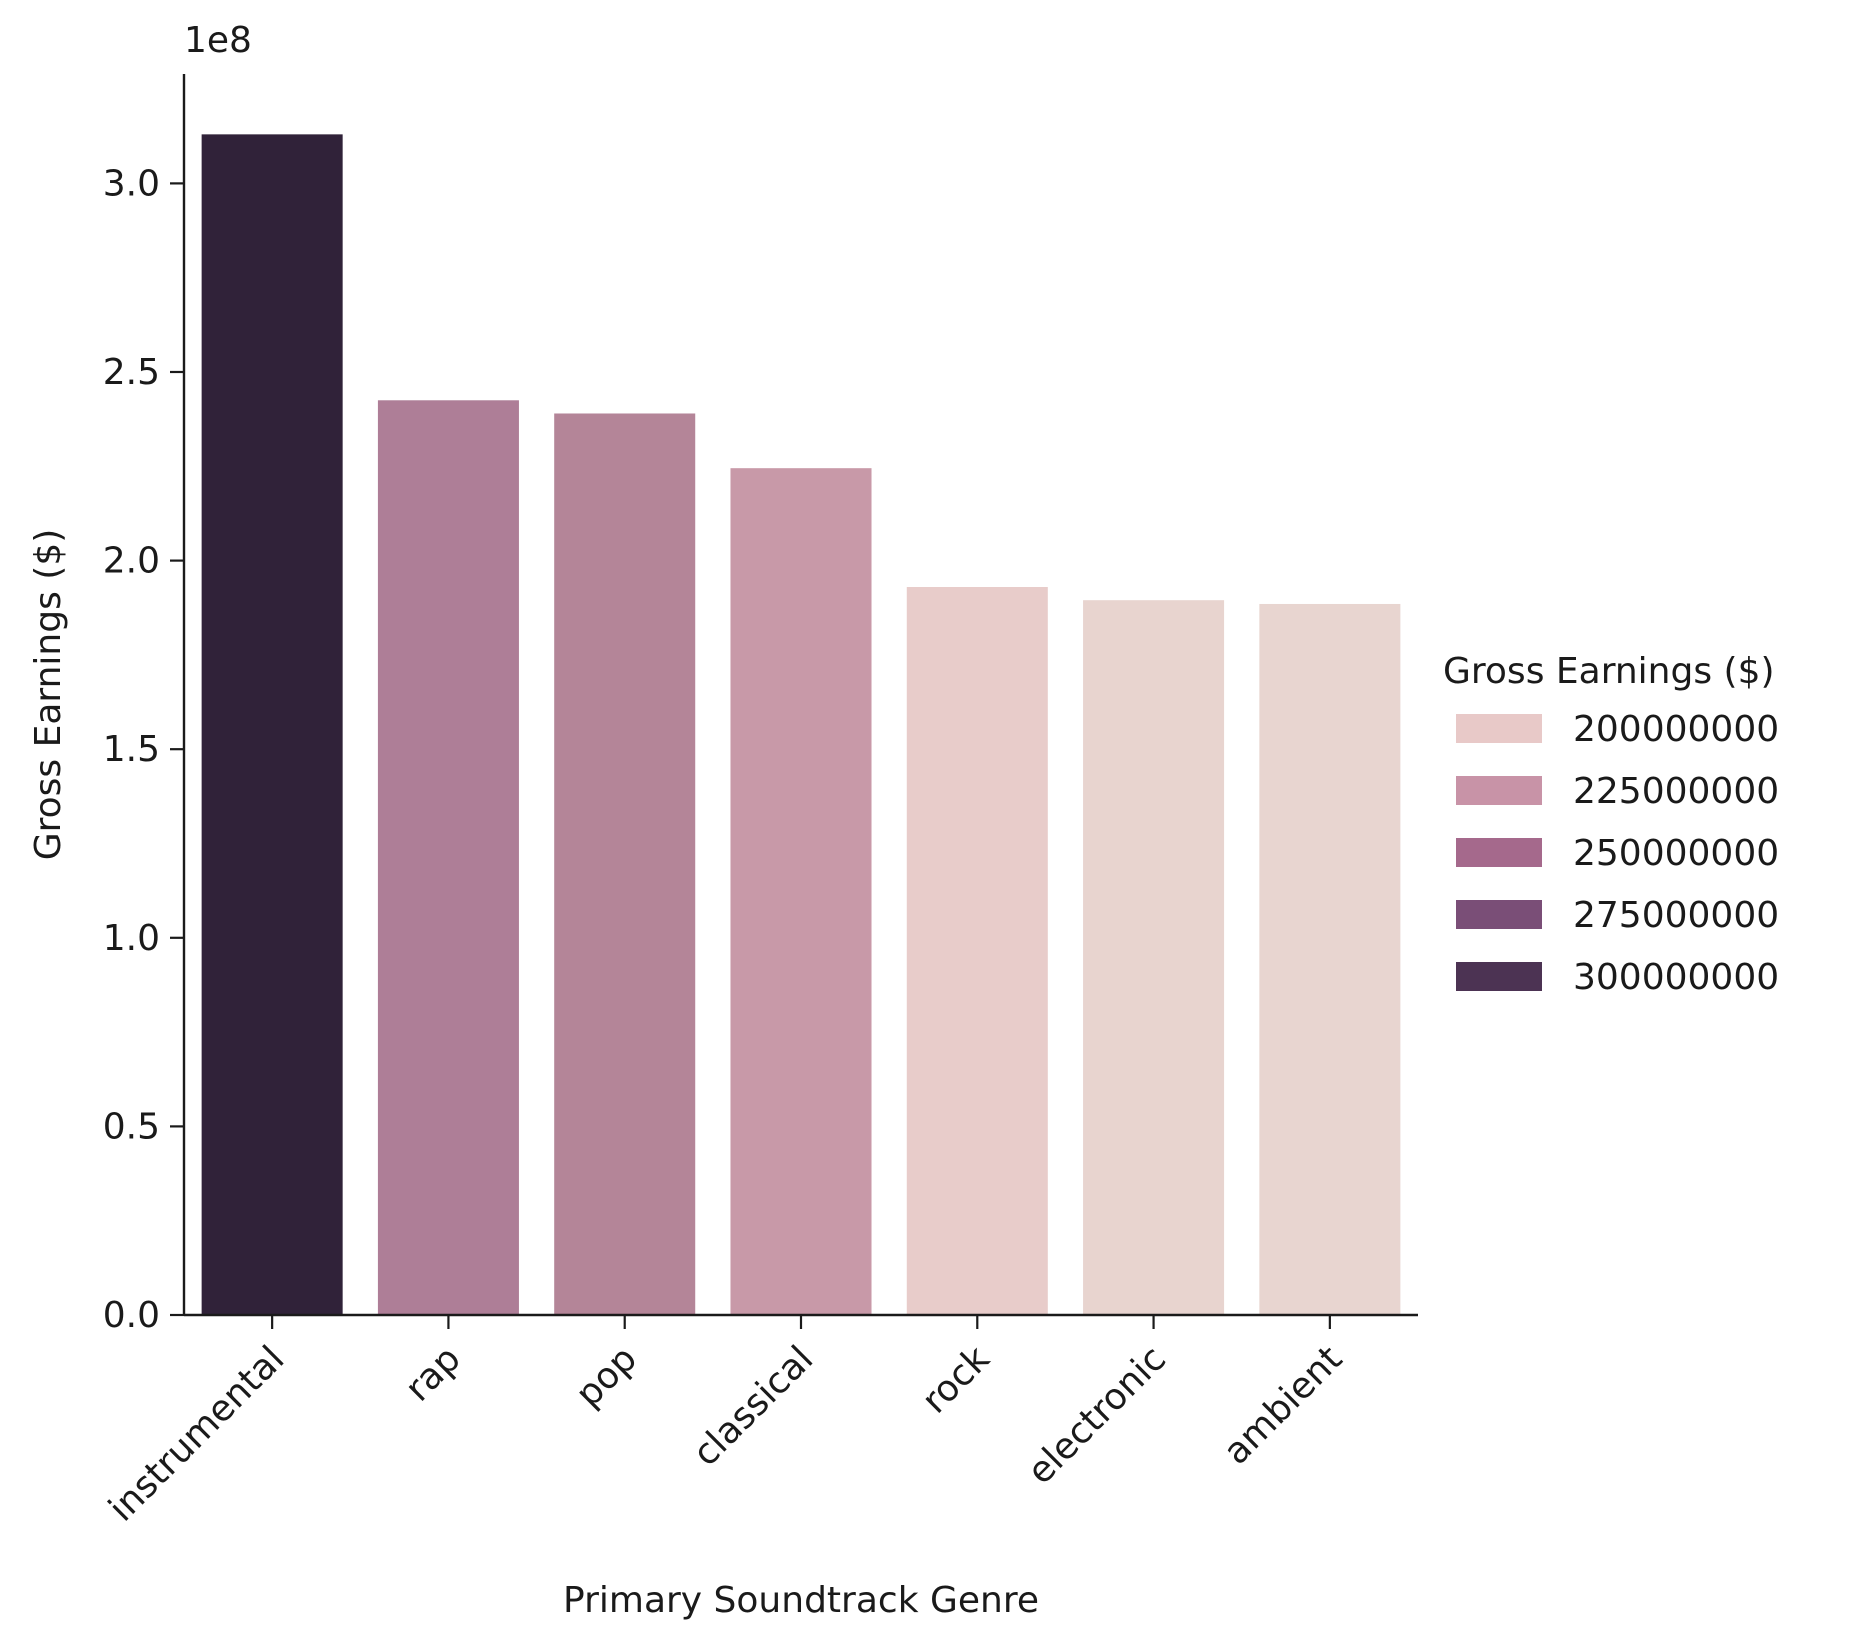 This screenshot has height=1644, width=1853. I want to click on bar-electronic, so click(1154, 957).